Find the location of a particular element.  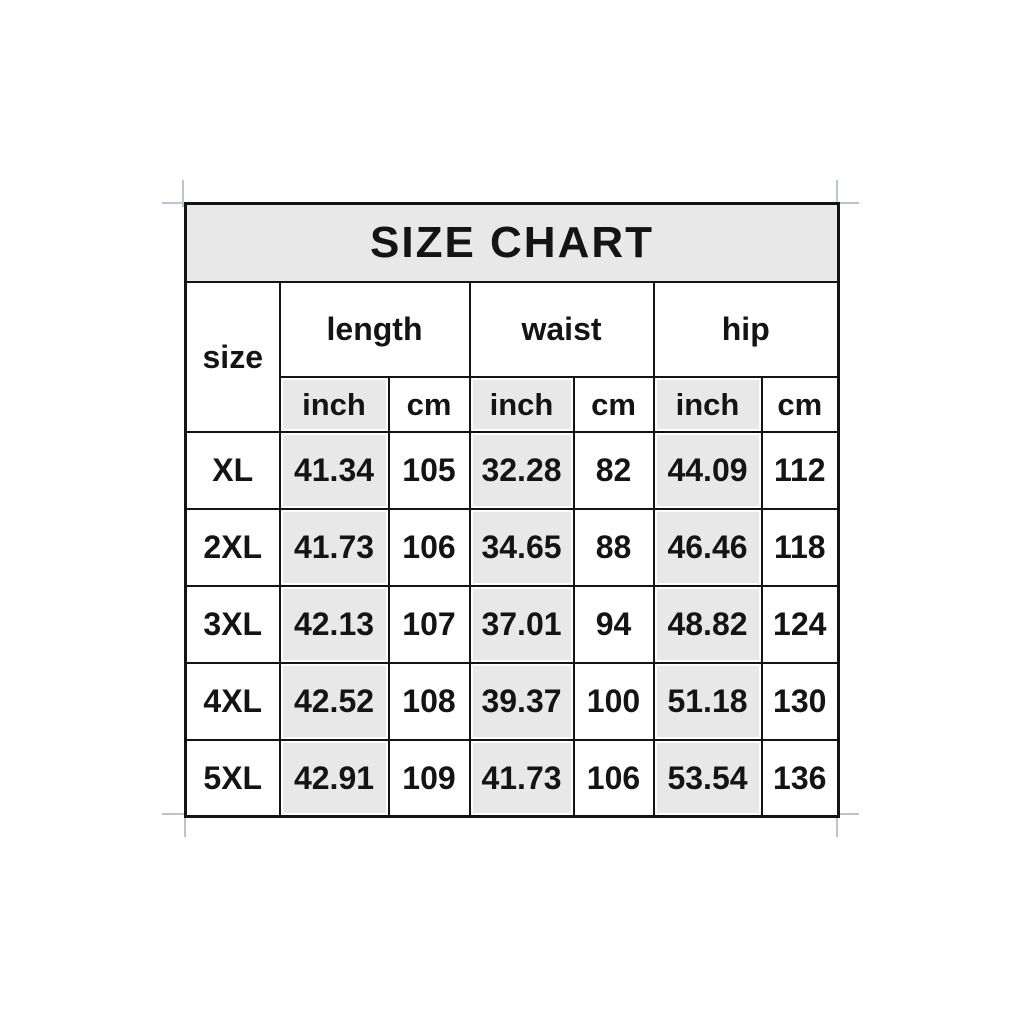

value-cell: 32.28 is located at coordinates (521, 470).